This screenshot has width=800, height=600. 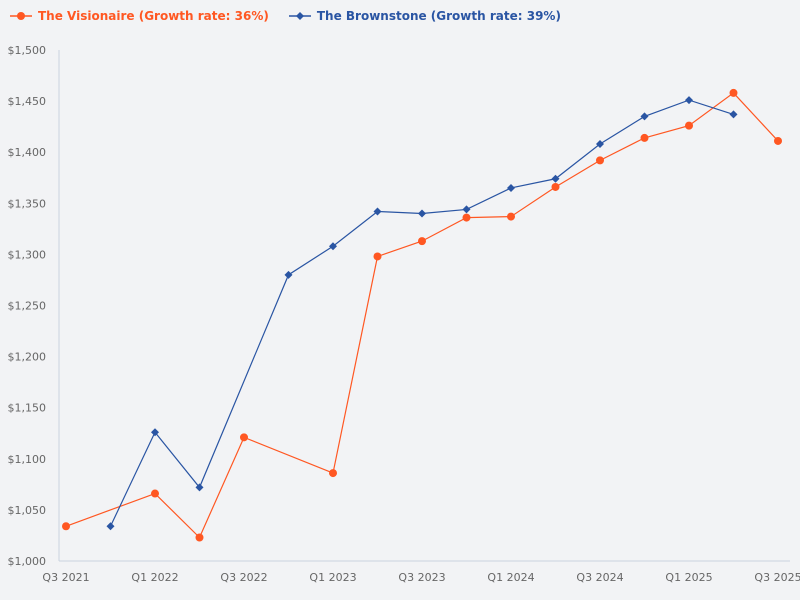 I want to click on x-tick-label: Q1 2025, so click(x=688, y=577).